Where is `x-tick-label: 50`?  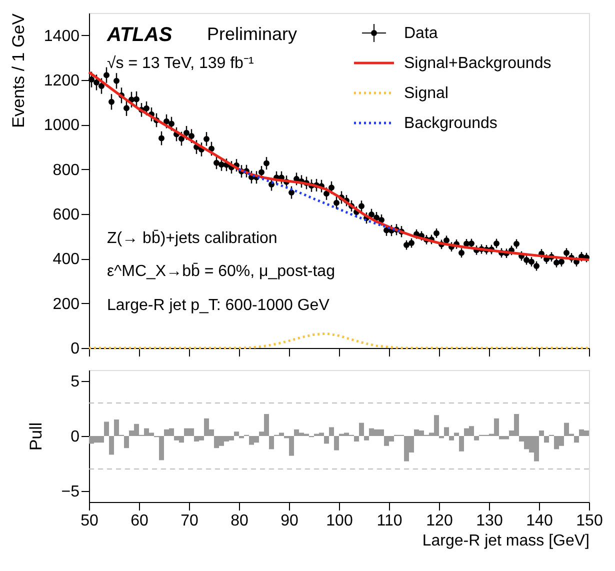
x-tick-label: 50 is located at coordinates (89, 521).